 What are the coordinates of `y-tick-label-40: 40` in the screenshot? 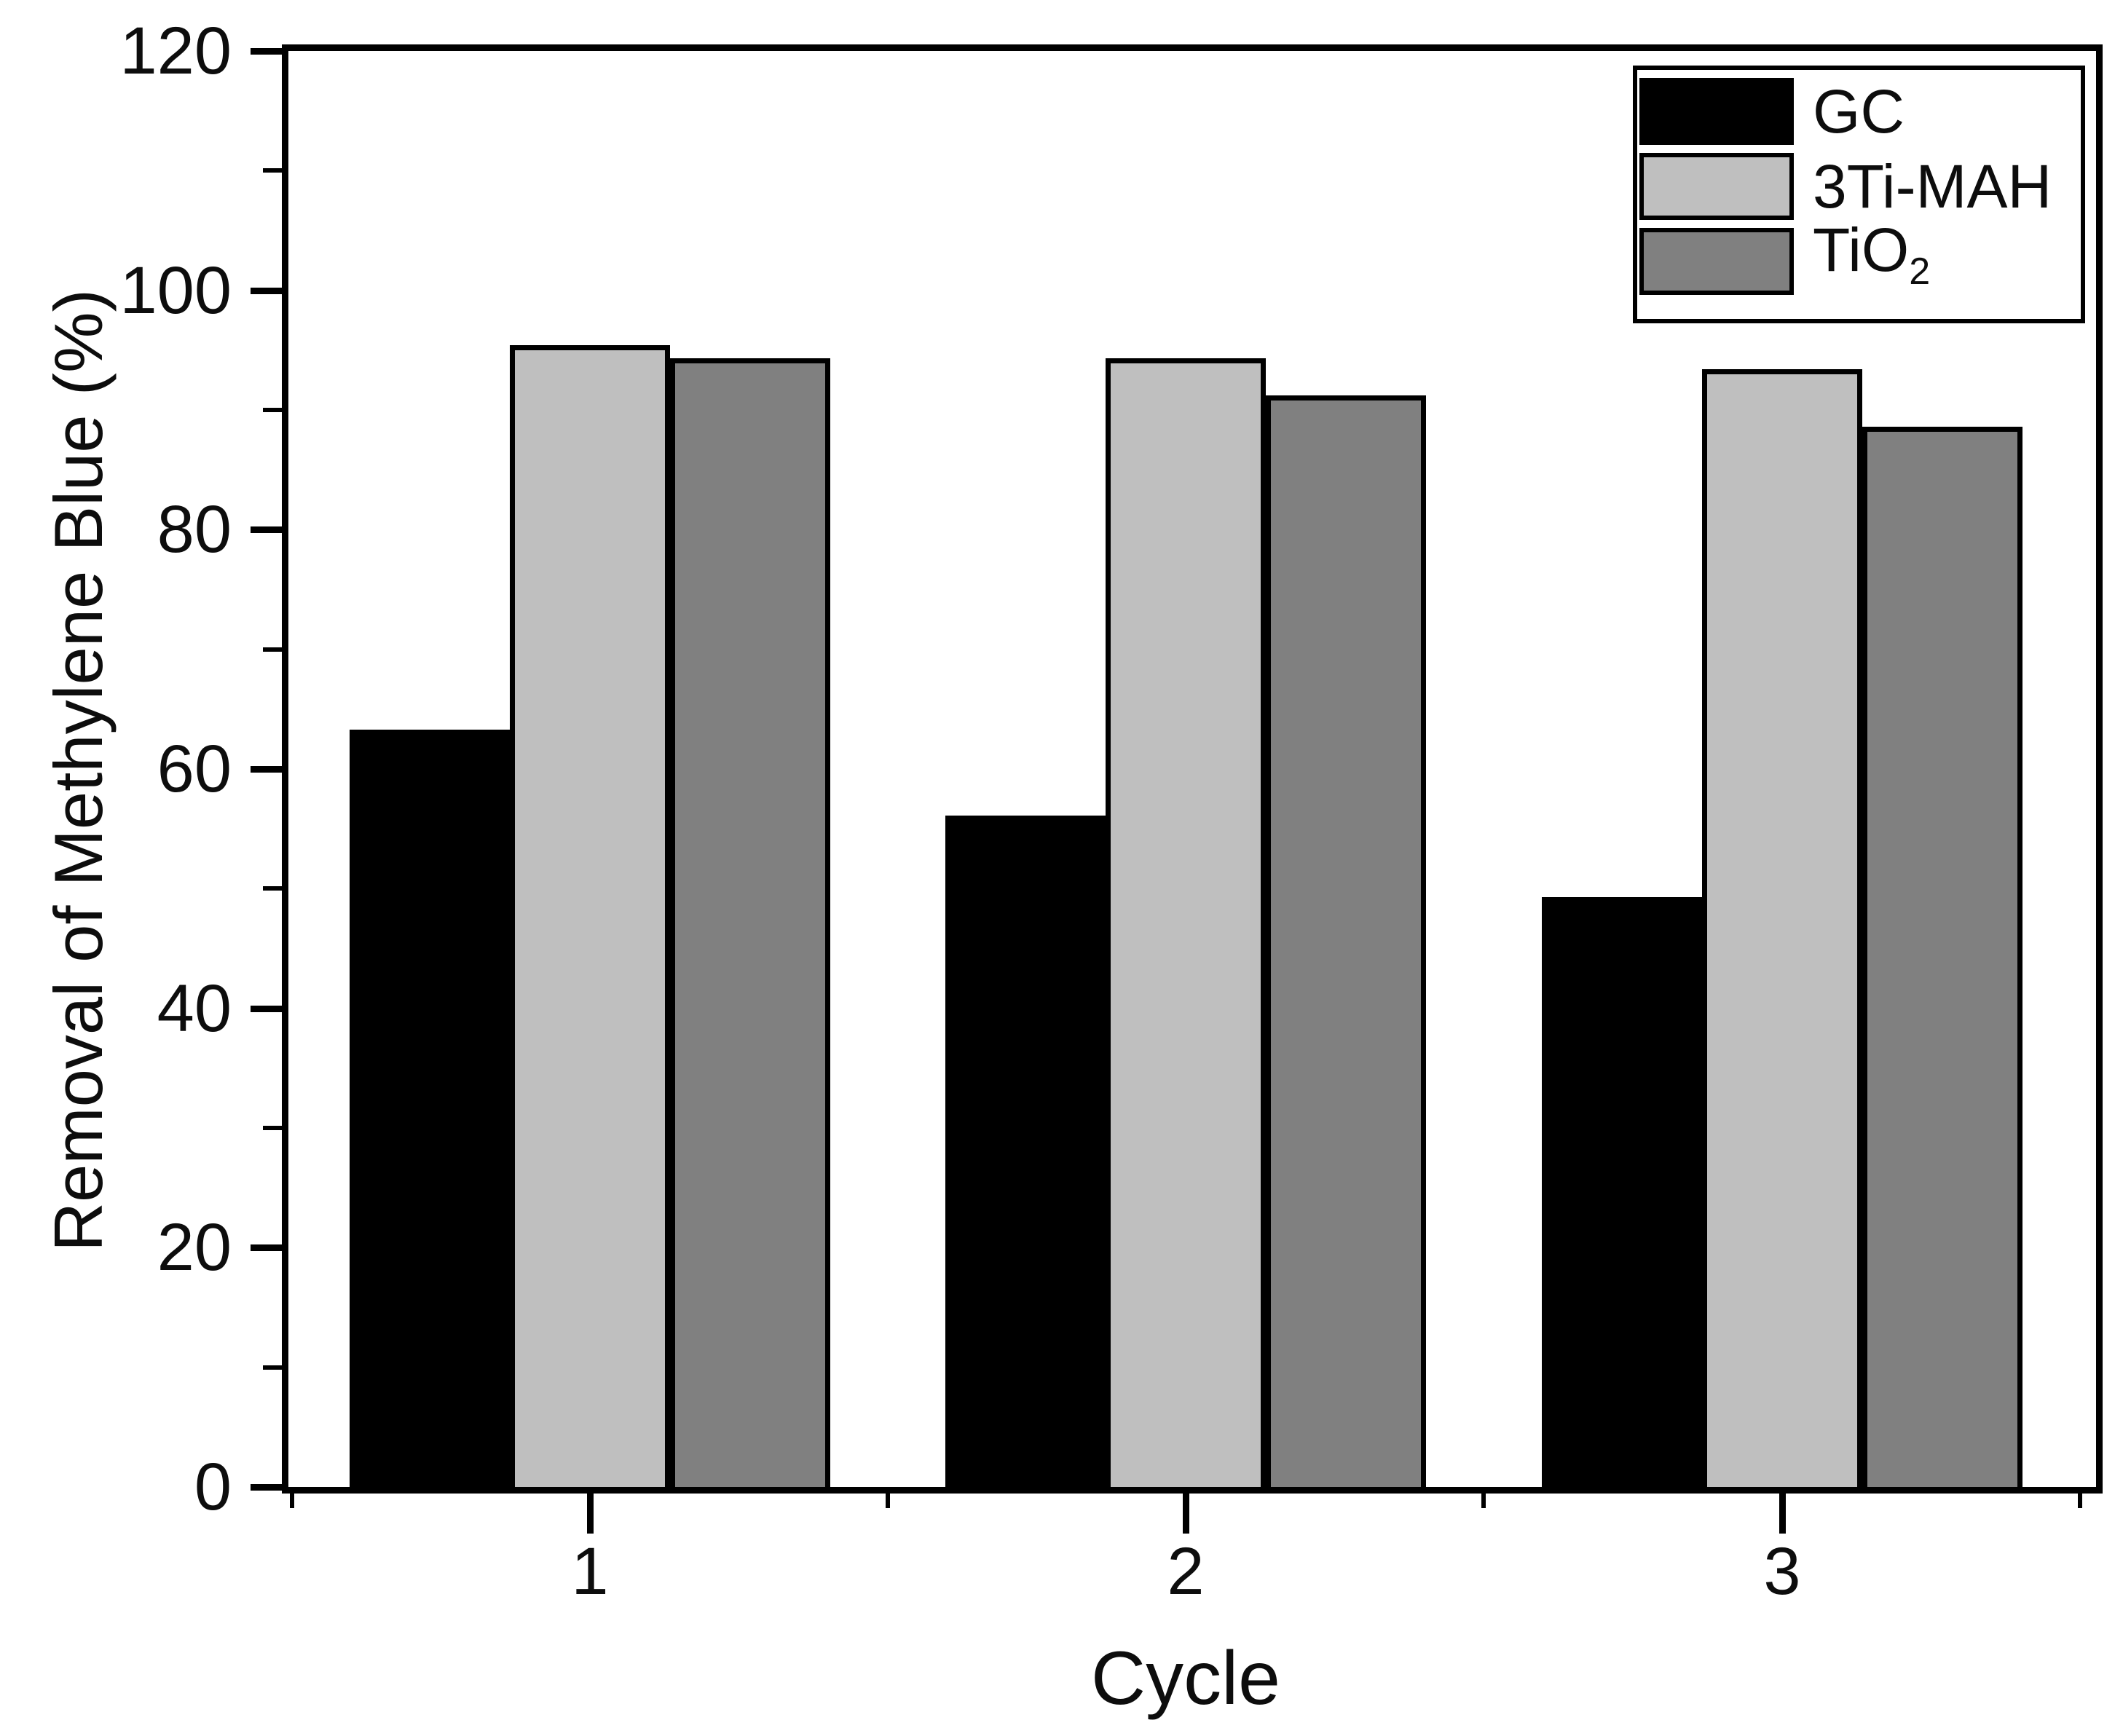 It's located at (194, 1009).